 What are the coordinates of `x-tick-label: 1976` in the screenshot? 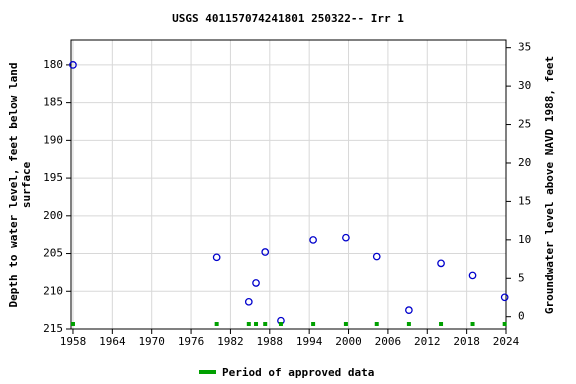 It's located at (191, 341).